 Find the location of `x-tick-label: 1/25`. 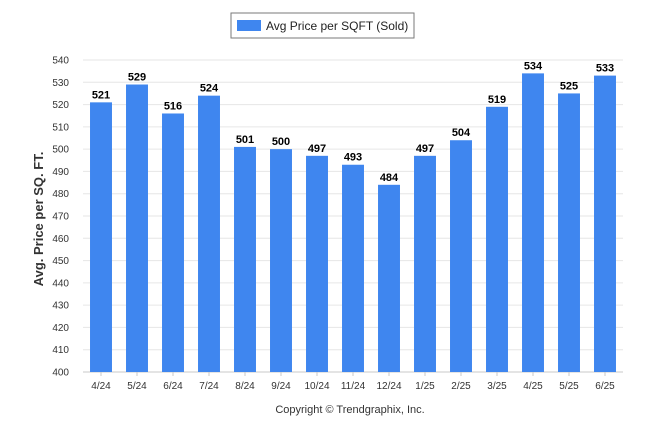

x-tick-label: 1/25 is located at coordinates (425, 386).